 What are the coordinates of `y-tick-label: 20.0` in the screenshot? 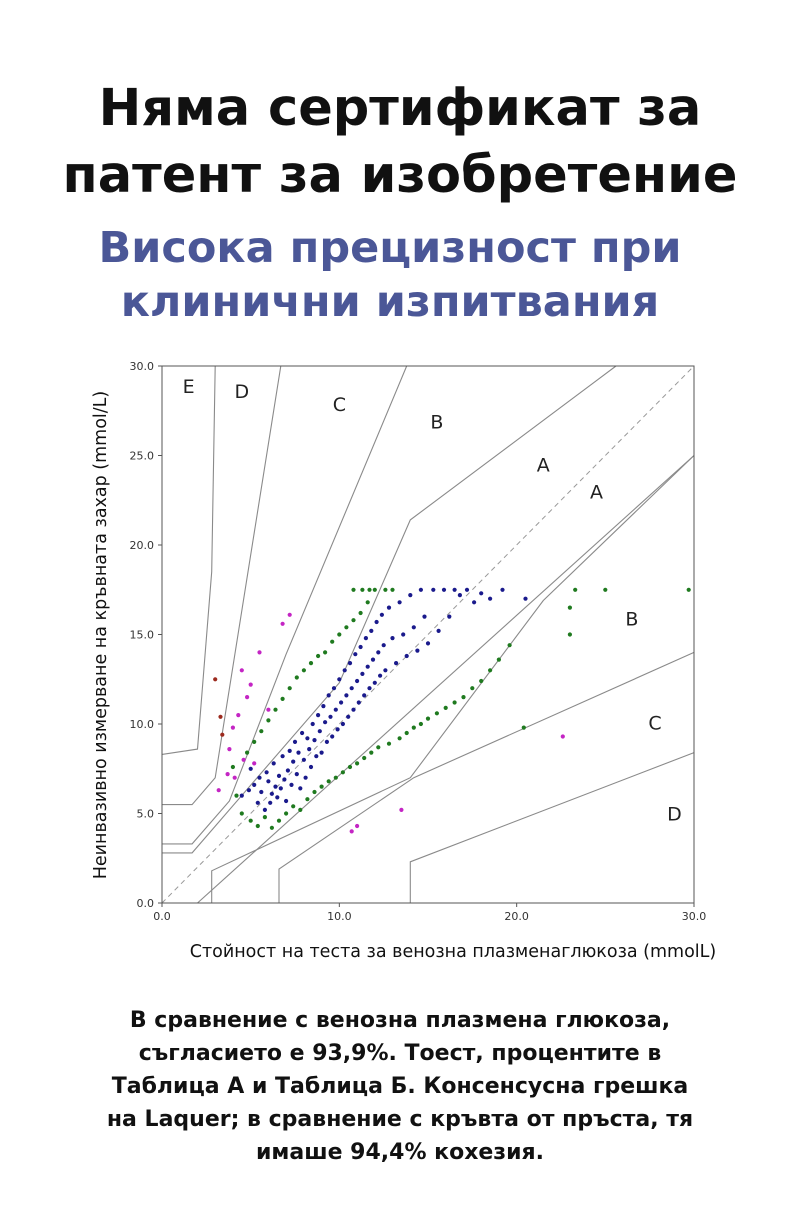 It's located at (142, 545).